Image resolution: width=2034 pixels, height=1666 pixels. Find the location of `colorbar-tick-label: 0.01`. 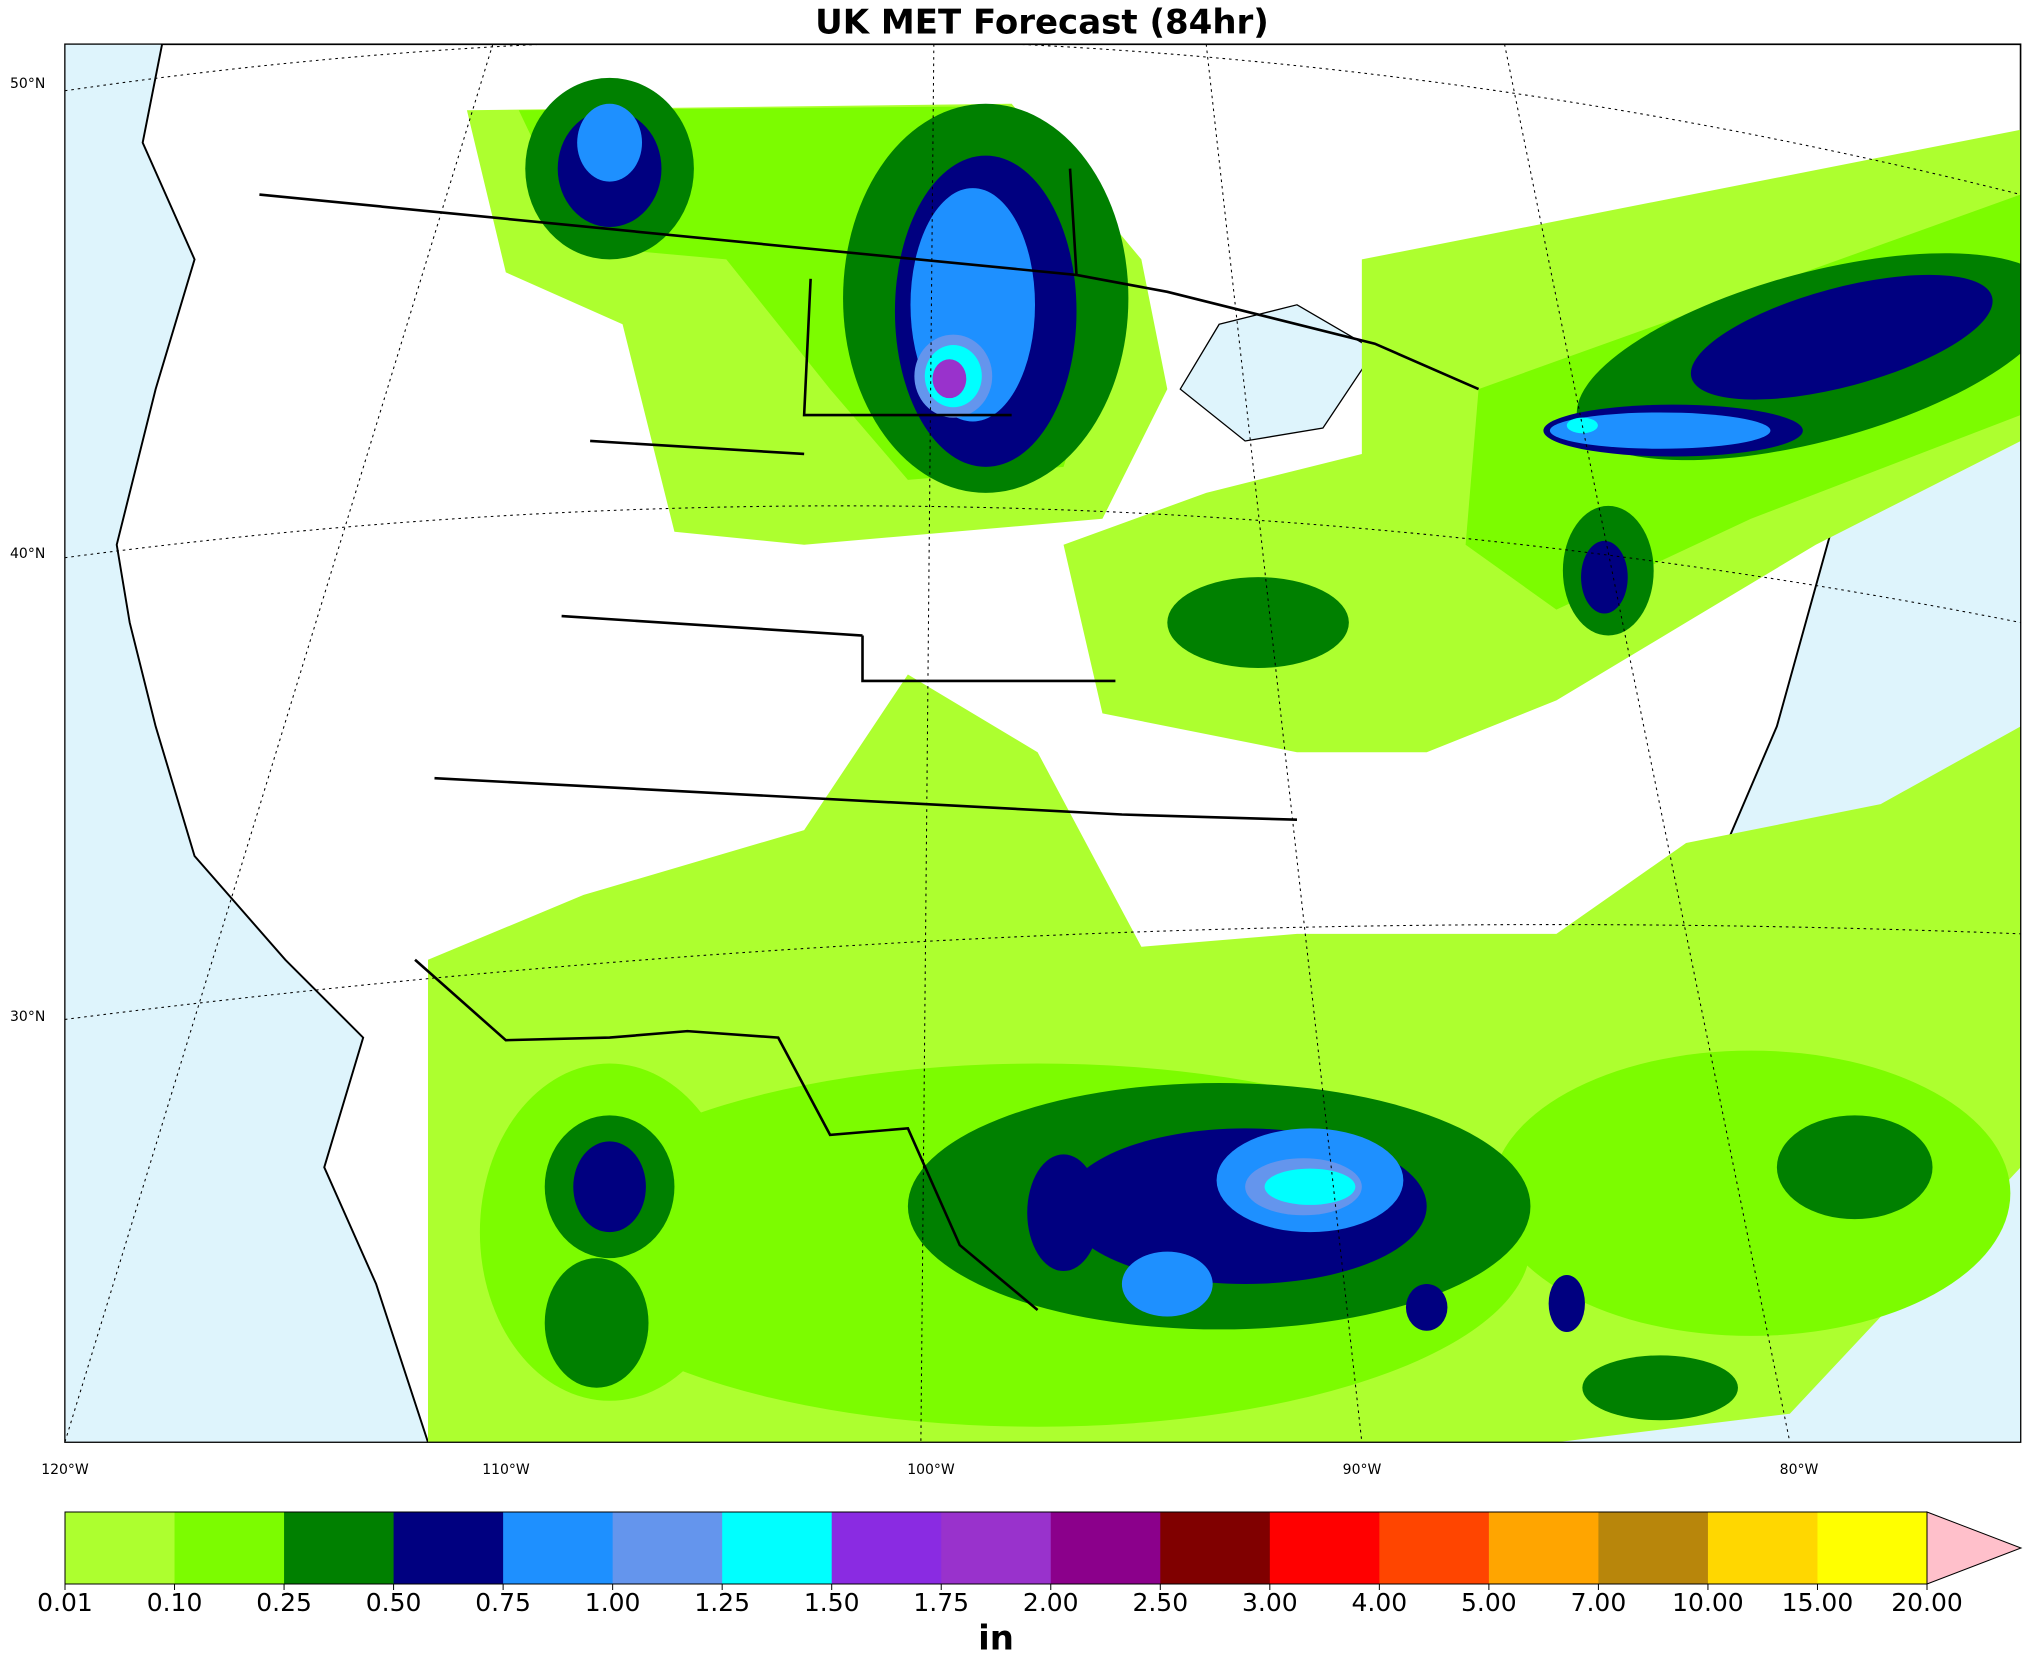

colorbar-tick-label: 0.01 is located at coordinates (65, 1602).